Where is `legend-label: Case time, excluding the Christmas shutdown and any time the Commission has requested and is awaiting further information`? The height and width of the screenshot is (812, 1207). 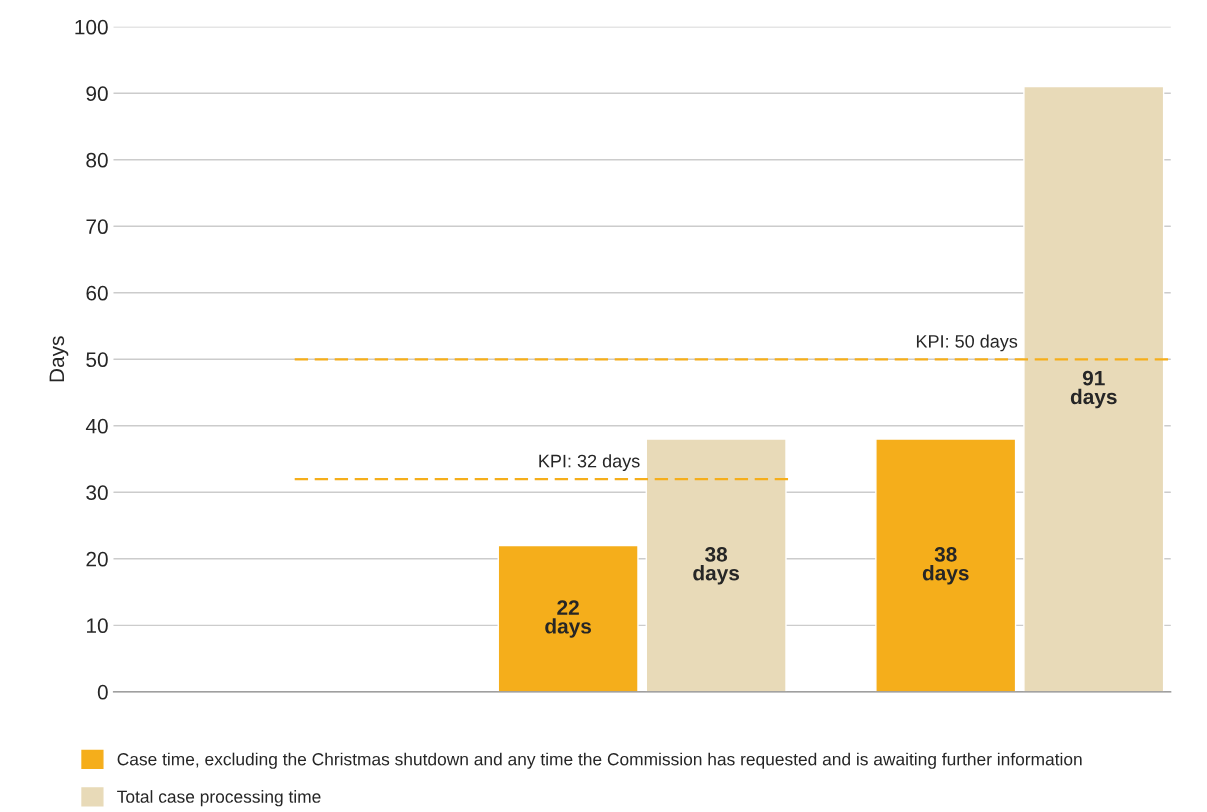 legend-label: Case time, excluding the Christmas shutdown and any time the Commission has requested and is awaiting further information is located at coordinates (599, 760).